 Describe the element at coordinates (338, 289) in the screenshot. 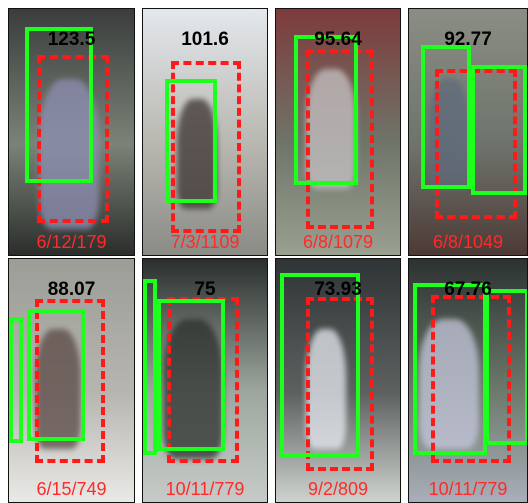

I see `detection-score: 73.93` at that location.